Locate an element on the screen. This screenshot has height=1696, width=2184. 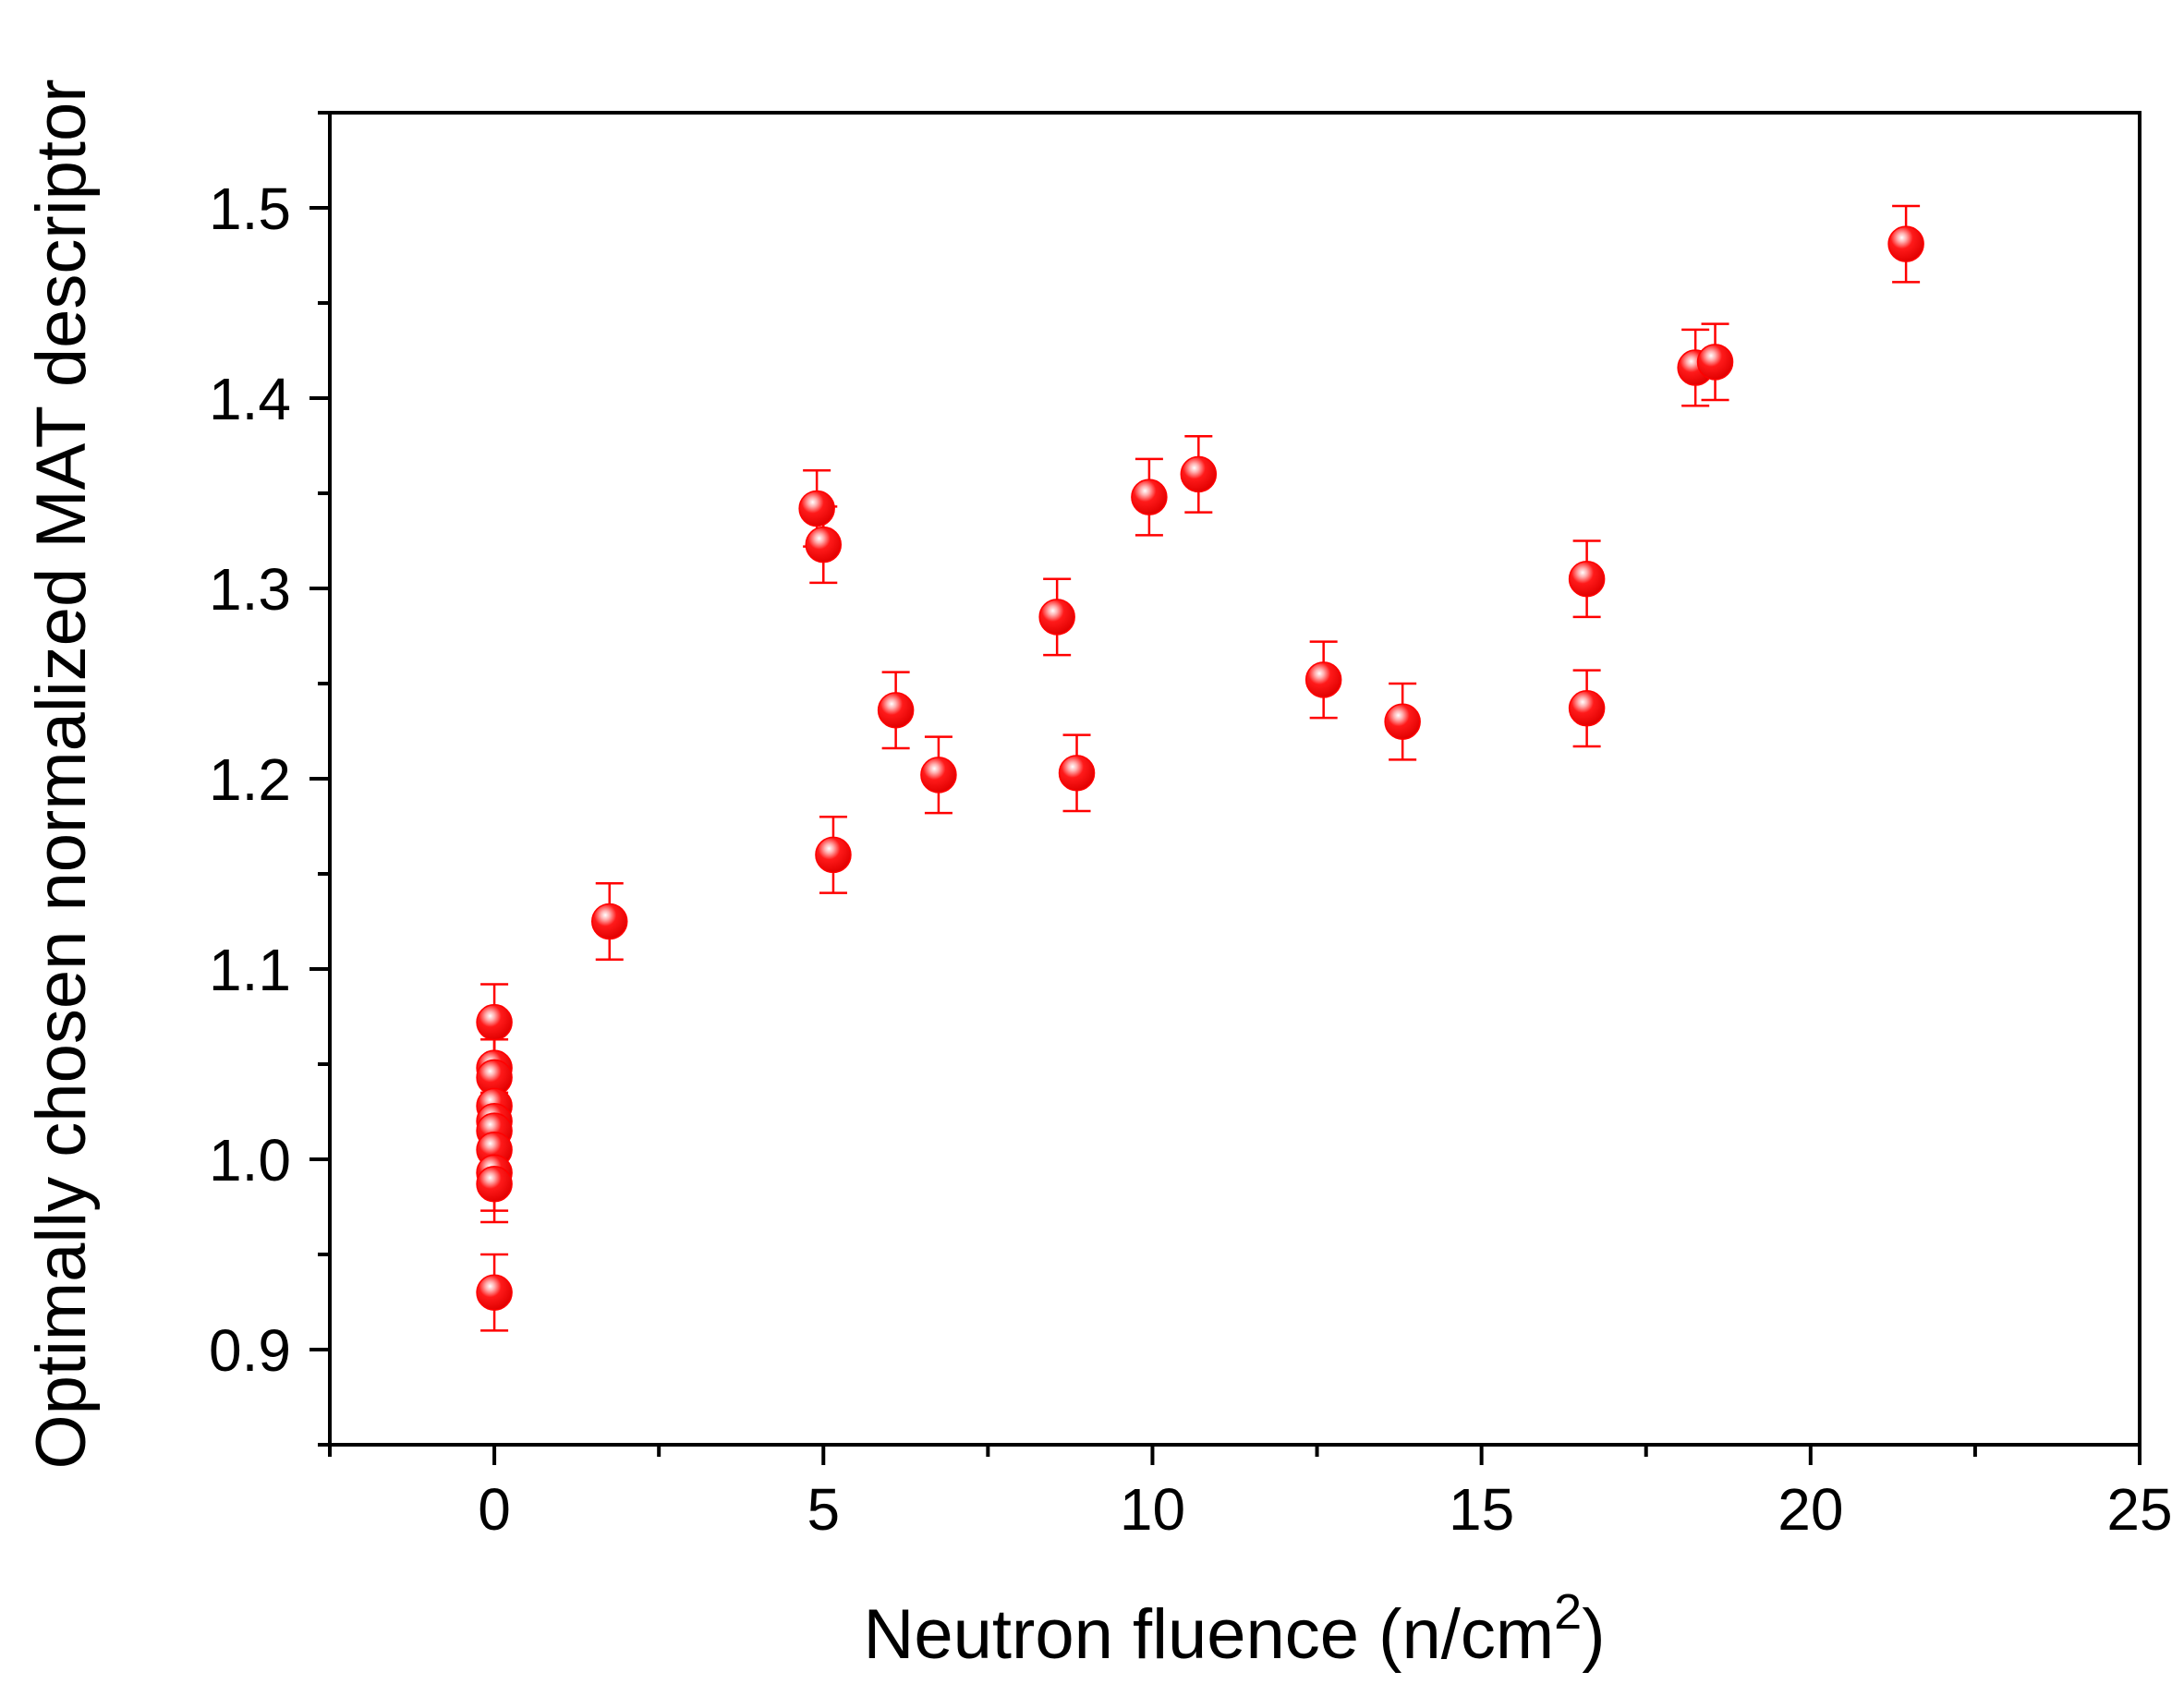
x-axis-tick-labels: 0 5 10 15 20 25 is located at coordinates (1325, 1509).